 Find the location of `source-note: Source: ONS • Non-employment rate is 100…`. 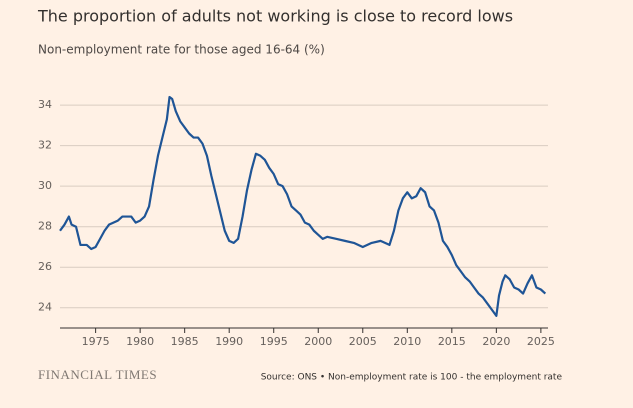

source-note: Source: ONS • Non-employment rate is 100… is located at coordinates (412, 378).